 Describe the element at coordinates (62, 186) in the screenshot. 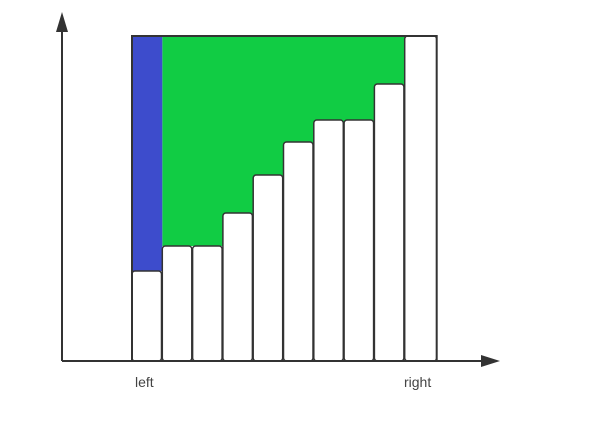

I see `y-axis` at that location.